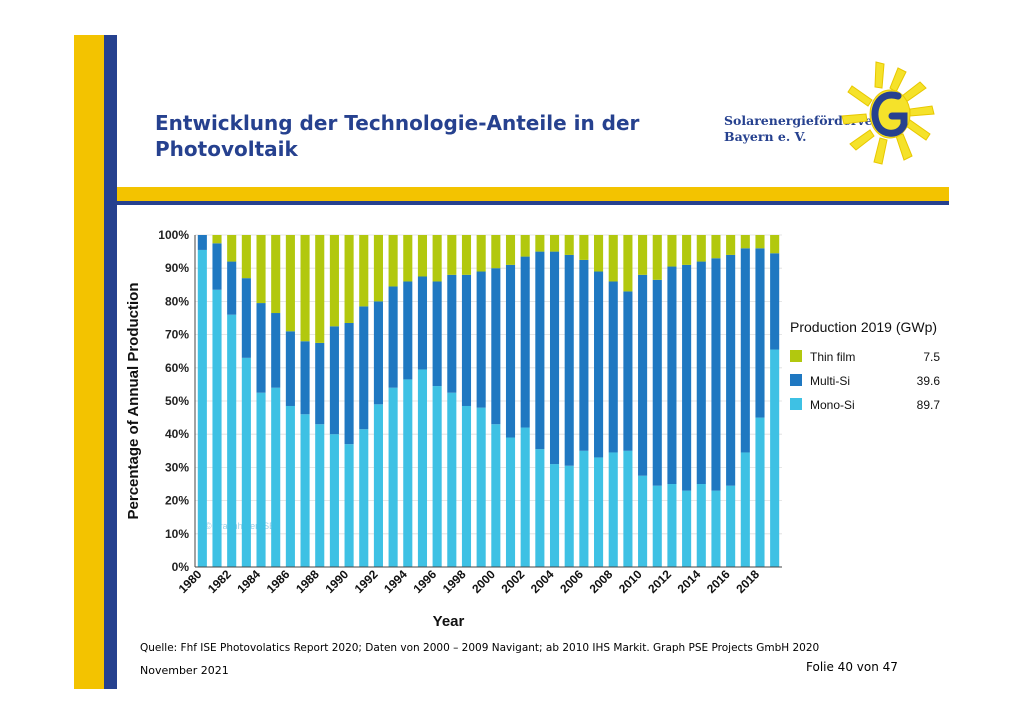 Image resolution: width=1024 pixels, height=724 pixels. I want to click on x-tick-label: 1990, so click(336, 581).